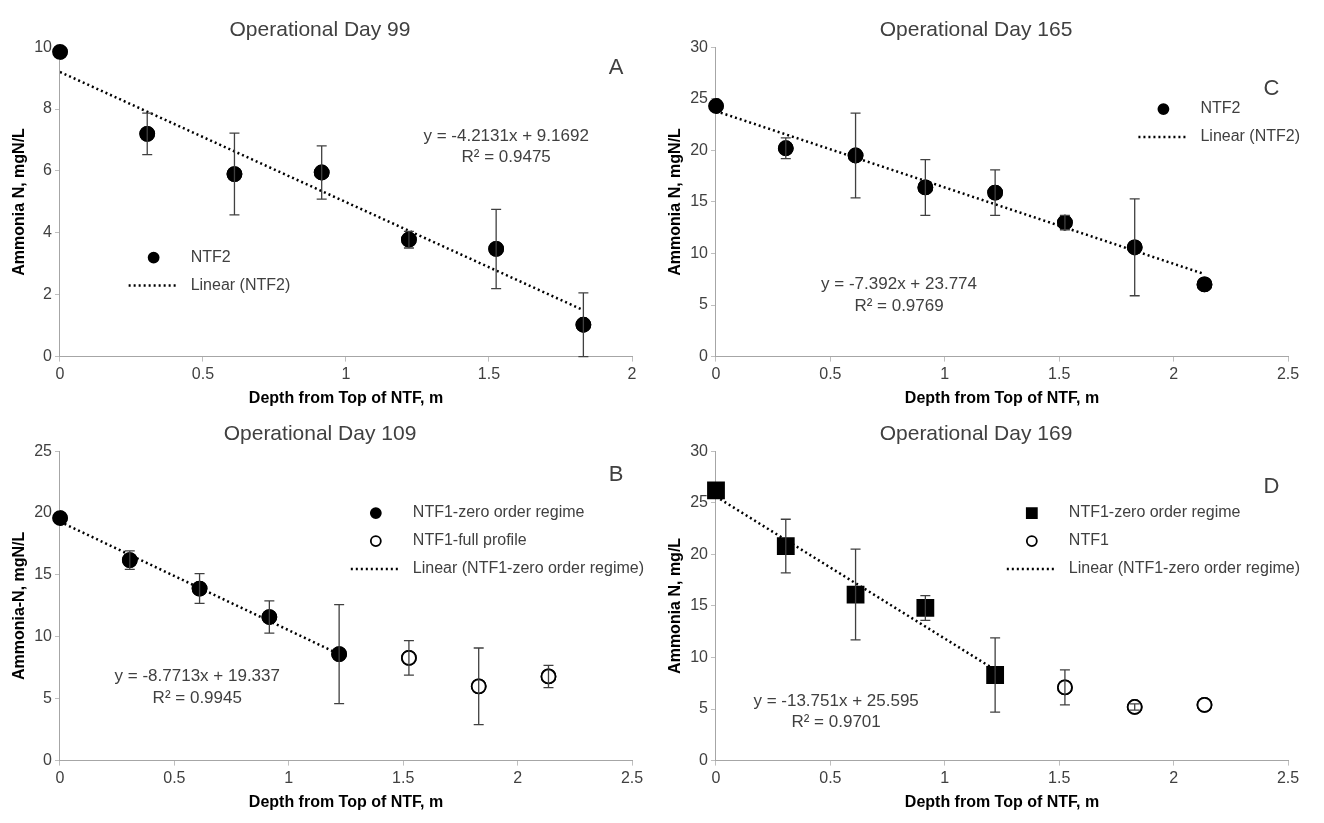 This screenshot has width=1324, height=823. Describe the element at coordinates (1271, 88) in the screenshot. I see `annotation: C` at that location.